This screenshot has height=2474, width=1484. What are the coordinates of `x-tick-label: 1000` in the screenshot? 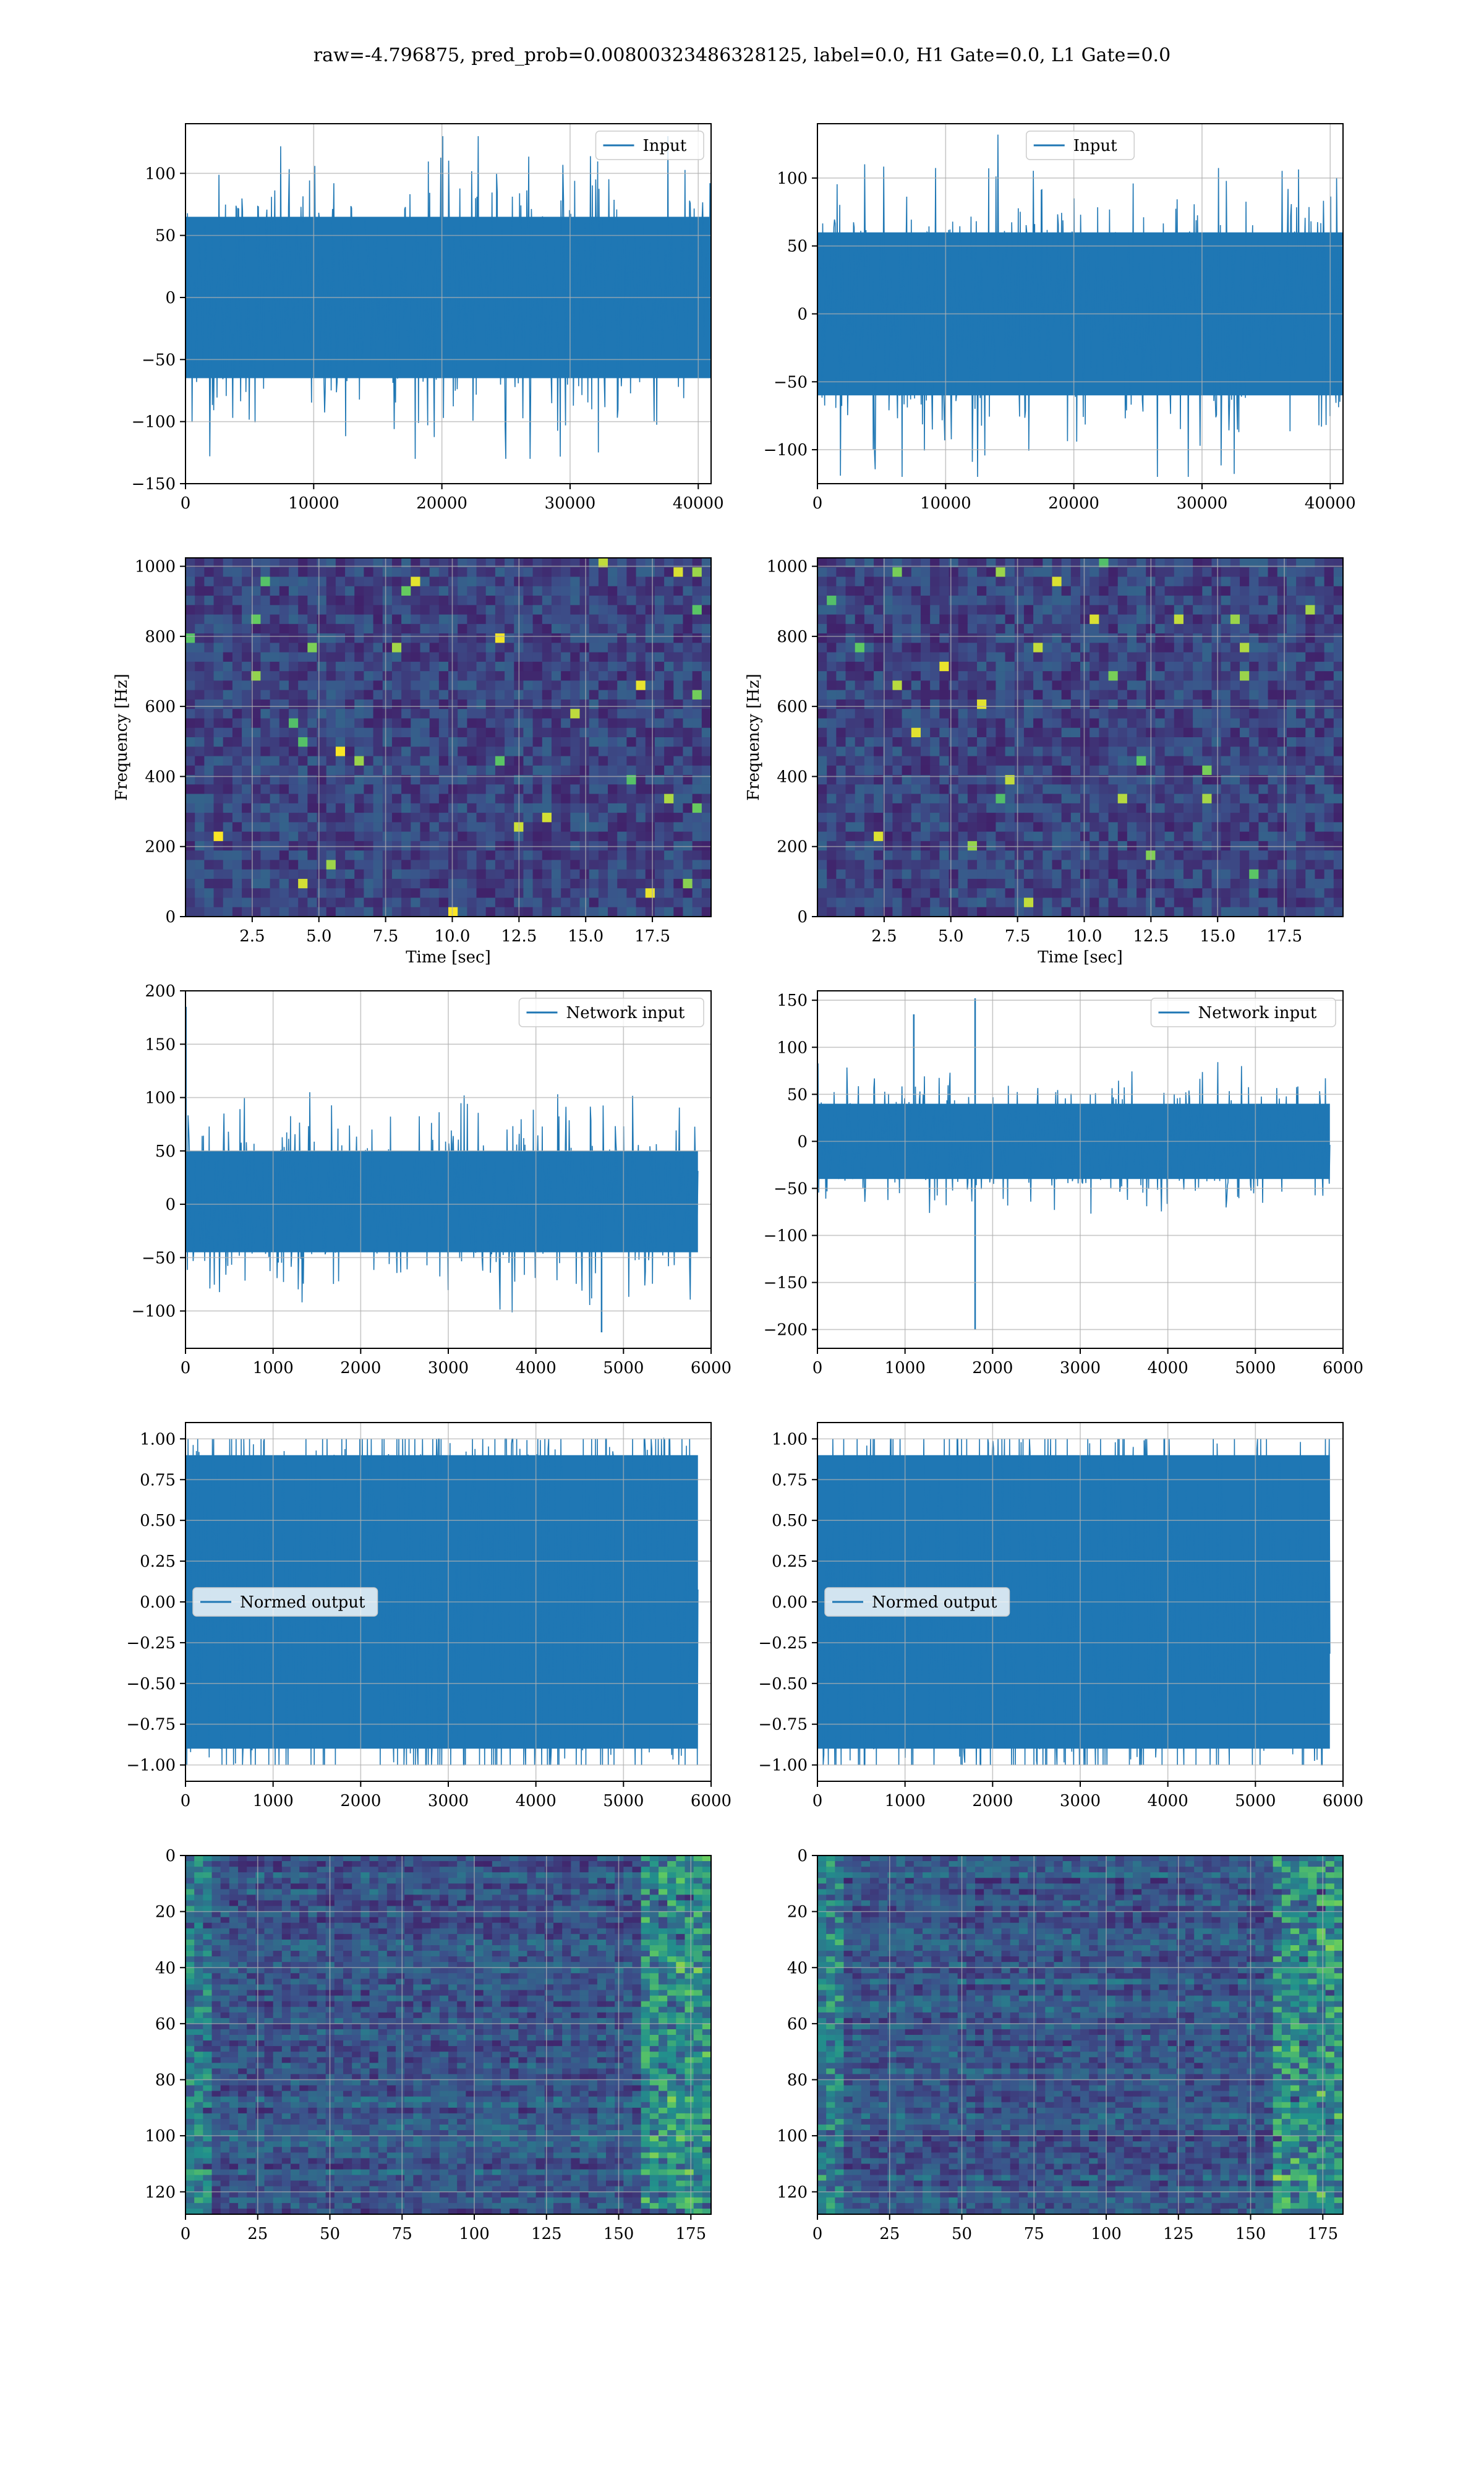 It's located at (905, 1368).